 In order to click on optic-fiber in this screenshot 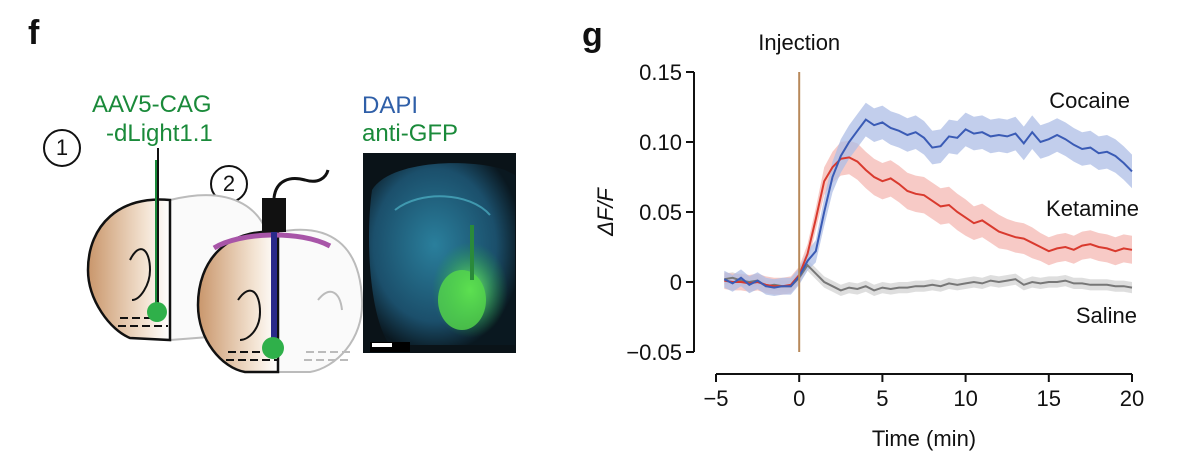, I will do `click(274, 289)`.